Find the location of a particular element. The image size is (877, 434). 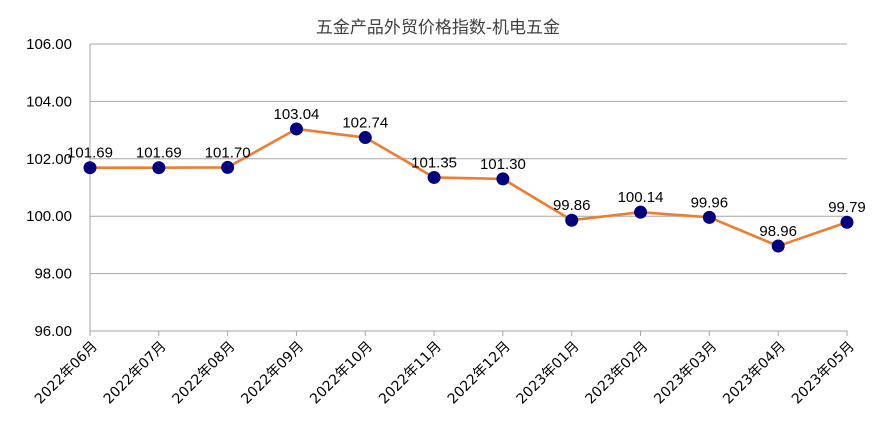

x-tick-label: 2023年03月 is located at coordinates (685, 373).